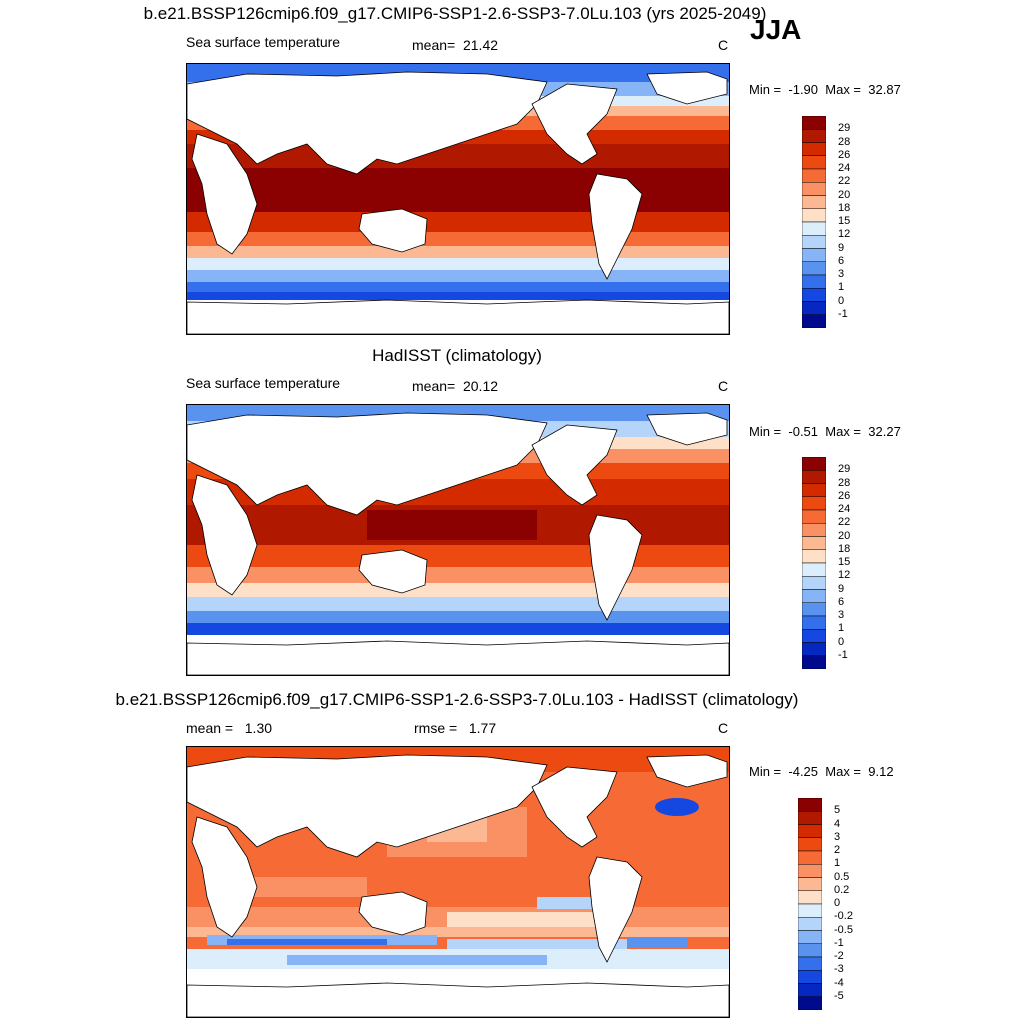 Image resolution: width=1024 pixels, height=1024 pixels. What do you see at coordinates (884, 89) in the screenshot?
I see `panel-1-max-value: 32.87` at bounding box center [884, 89].